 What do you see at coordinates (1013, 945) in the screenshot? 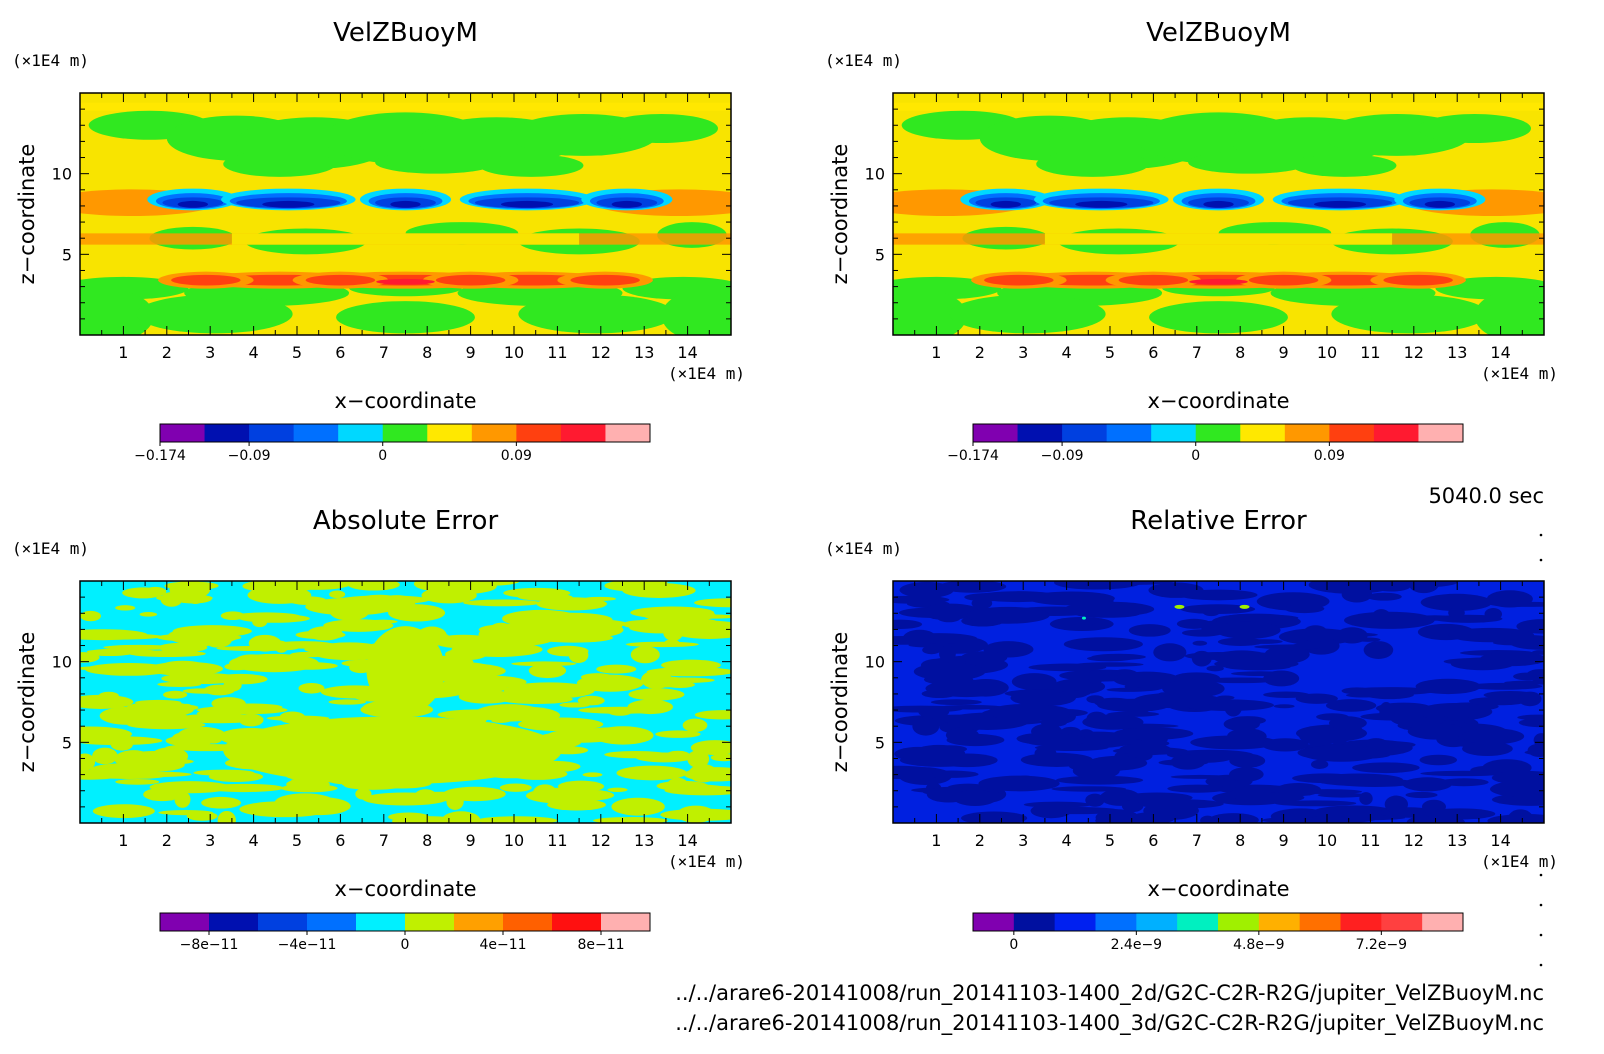
I see `colorbar-label: 0` at bounding box center [1013, 945].